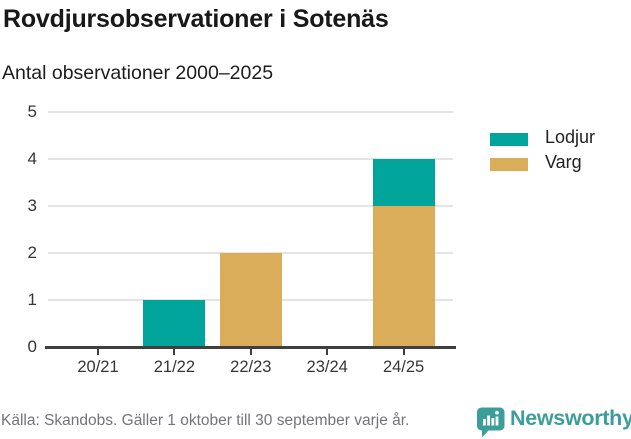  Describe the element at coordinates (570, 137) in the screenshot. I see `legend-label-lodjur: Lodjur` at that location.